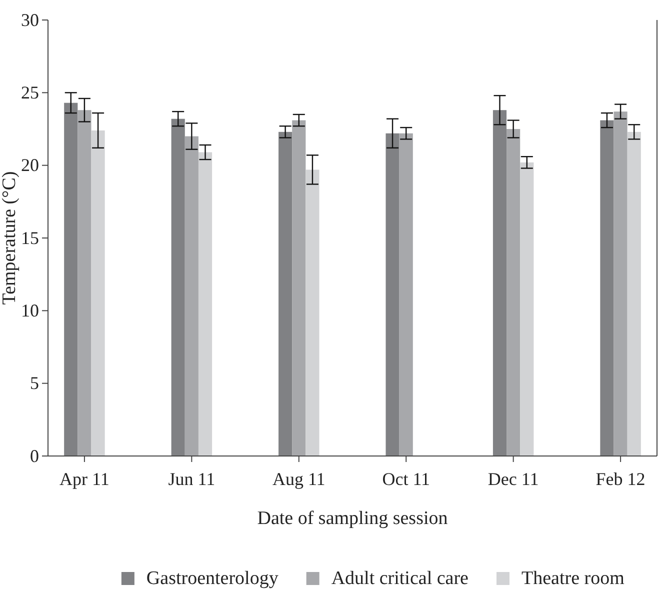  What do you see at coordinates (299, 478) in the screenshot?
I see `x-tick-label: Aug 11` at bounding box center [299, 478].